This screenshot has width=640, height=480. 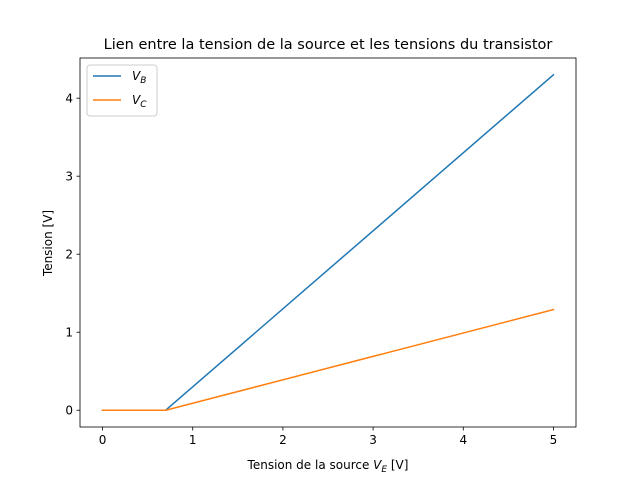 I want to click on legend-frame, so click(x=122, y=90).